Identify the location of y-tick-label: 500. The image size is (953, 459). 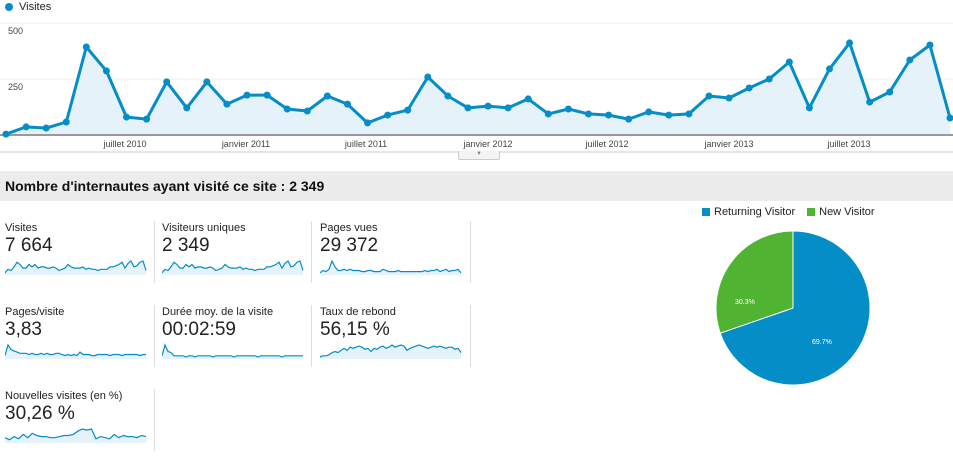
(15, 31).